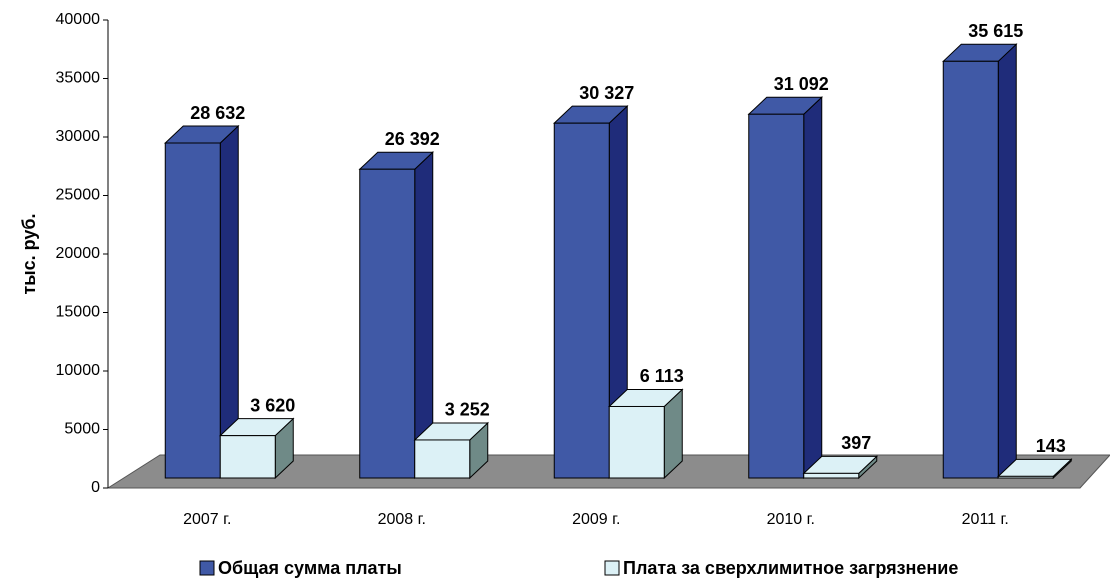 The height and width of the screenshot is (580, 1110). Describe the element at coordinates (412, 139) in the screenshot. I see `value-label: 26 392` at that location.